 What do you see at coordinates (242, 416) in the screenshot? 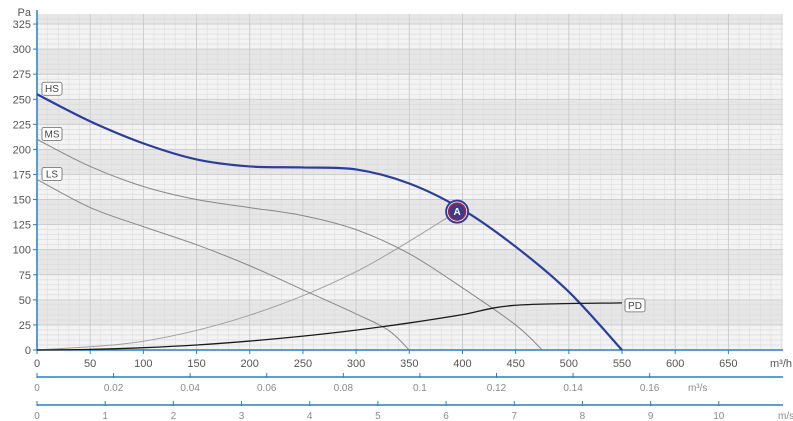
I see `secondary-tick-label: 3` at bounding box center [242, 416].